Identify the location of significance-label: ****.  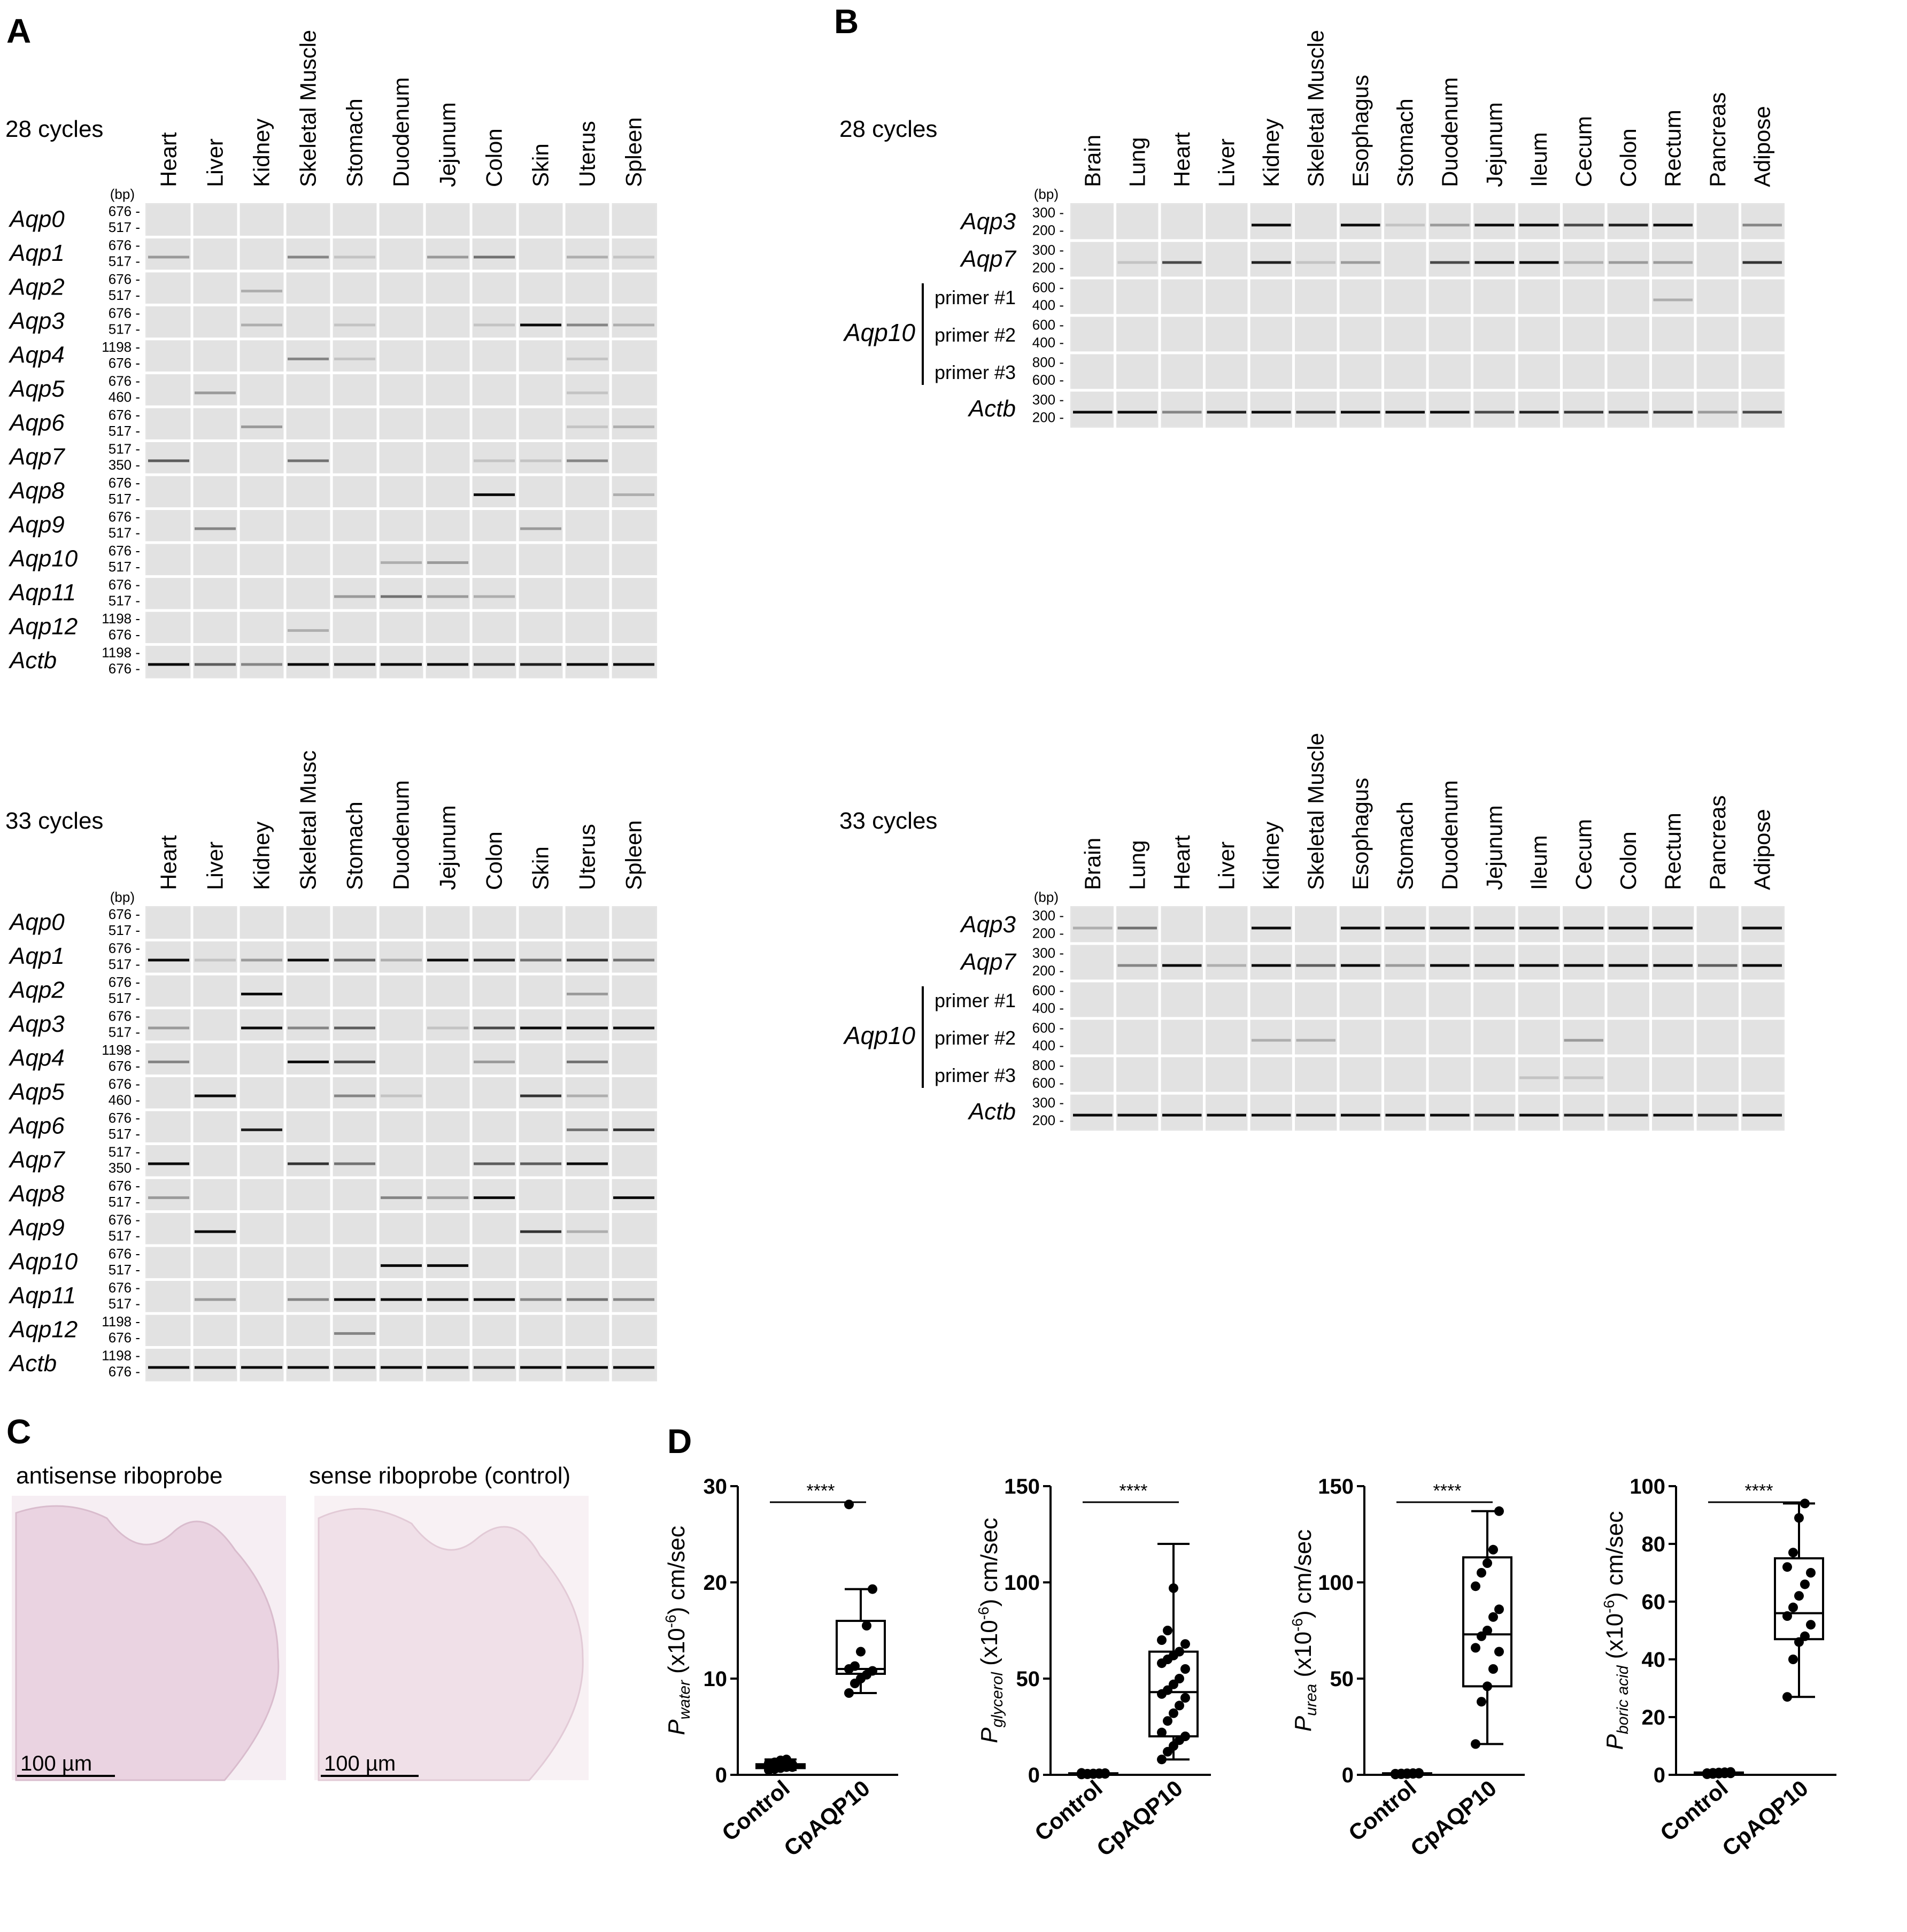
(821, 1491).